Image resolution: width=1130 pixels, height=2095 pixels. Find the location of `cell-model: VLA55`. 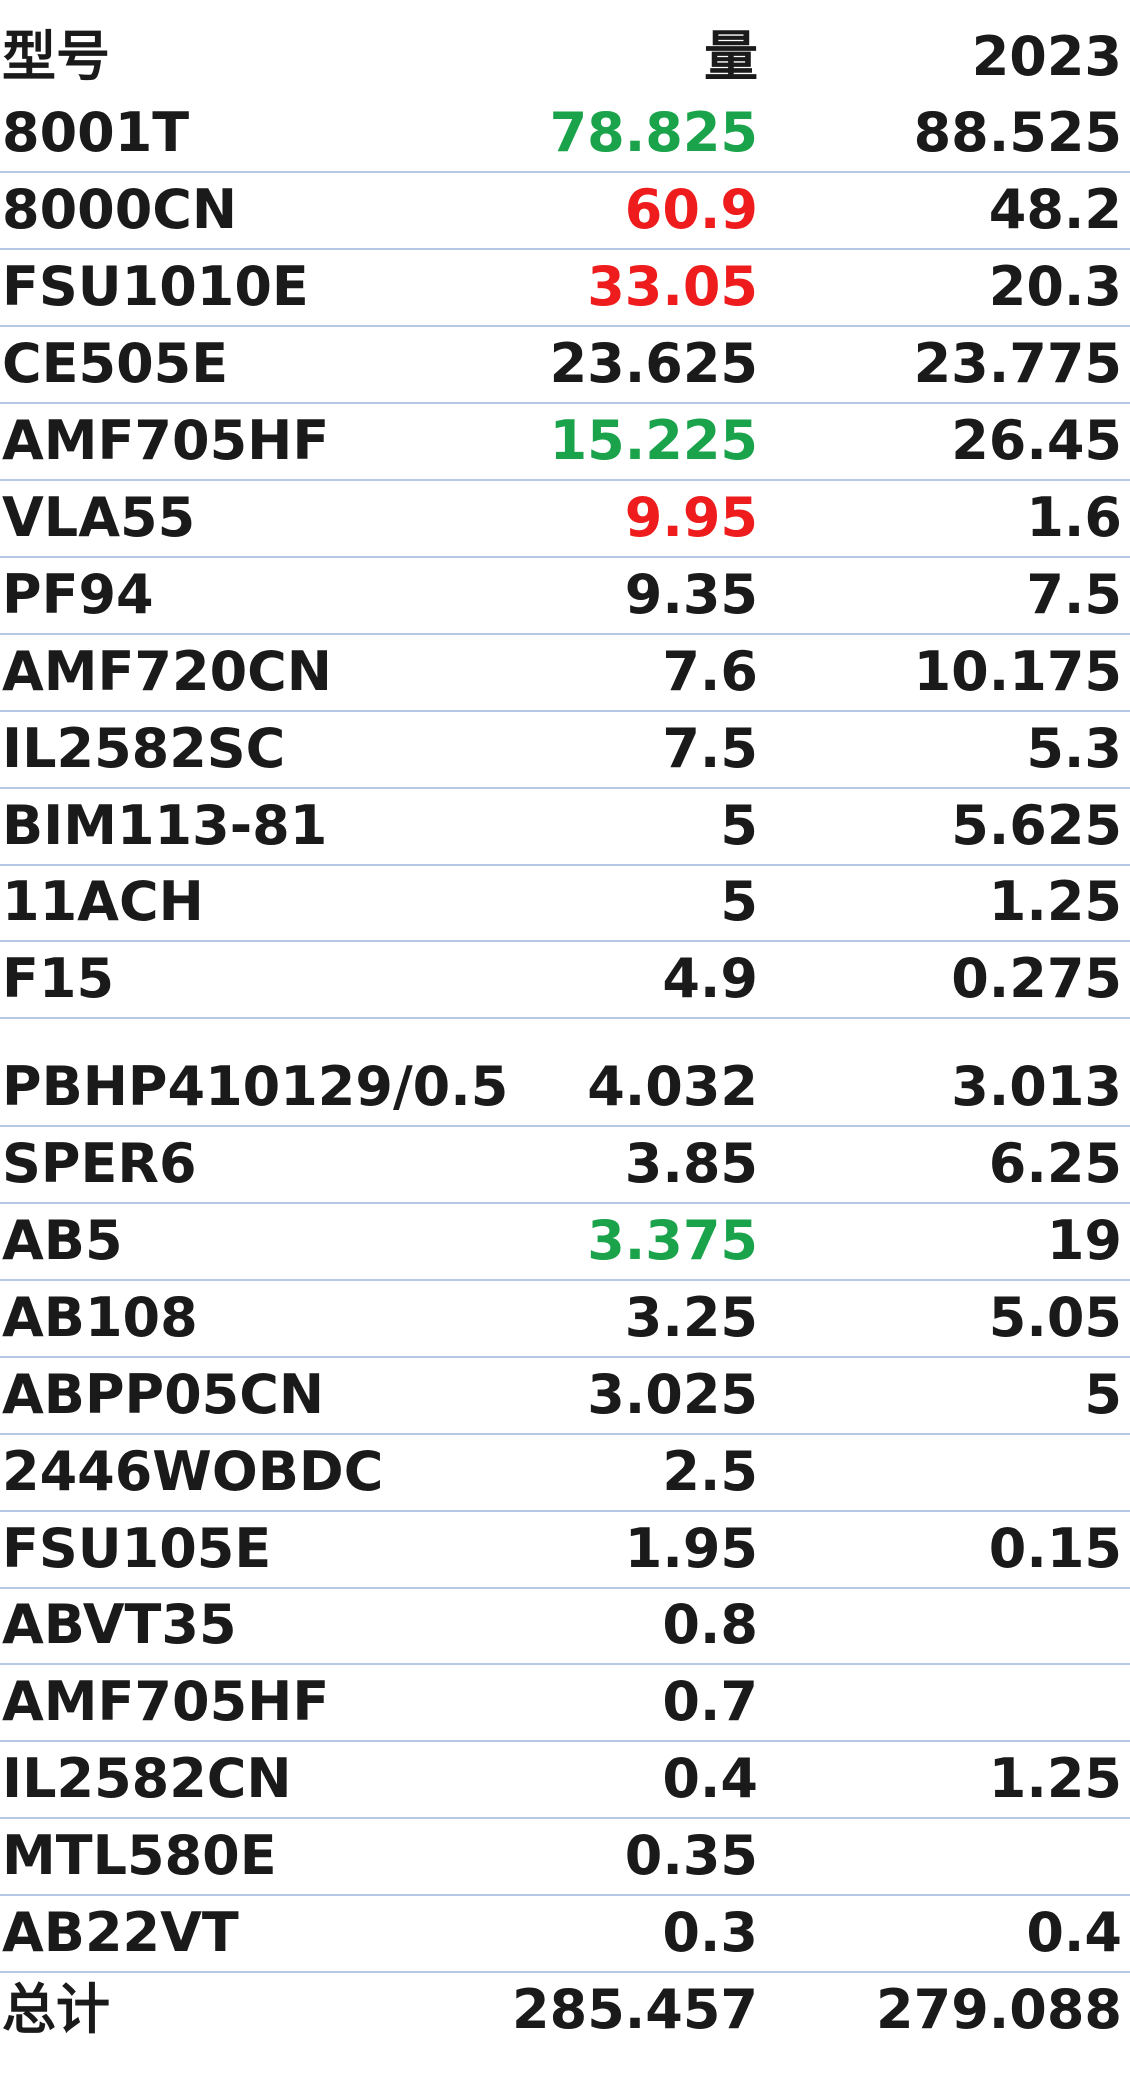

cell-model: VLA55 is located at coordinates (99, 517).